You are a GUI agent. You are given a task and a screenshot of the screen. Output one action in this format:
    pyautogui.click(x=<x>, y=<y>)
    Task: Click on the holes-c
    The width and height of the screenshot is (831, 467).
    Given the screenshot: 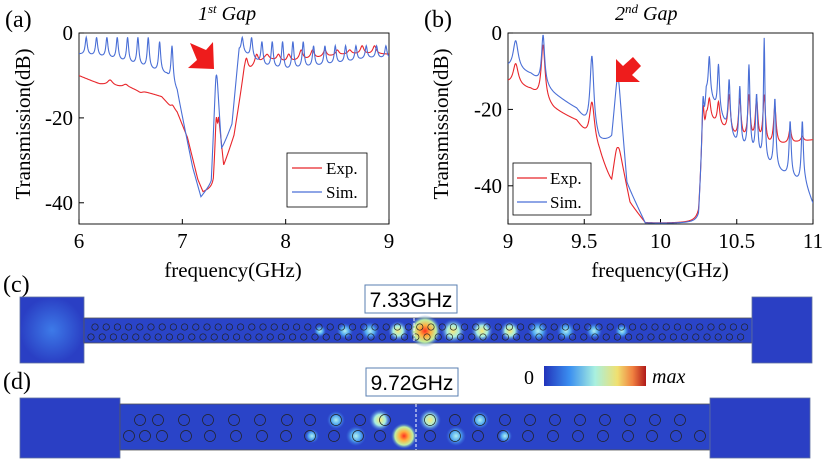 What is the action you would take?
    pyautogui.click(x=418, y=332)
    